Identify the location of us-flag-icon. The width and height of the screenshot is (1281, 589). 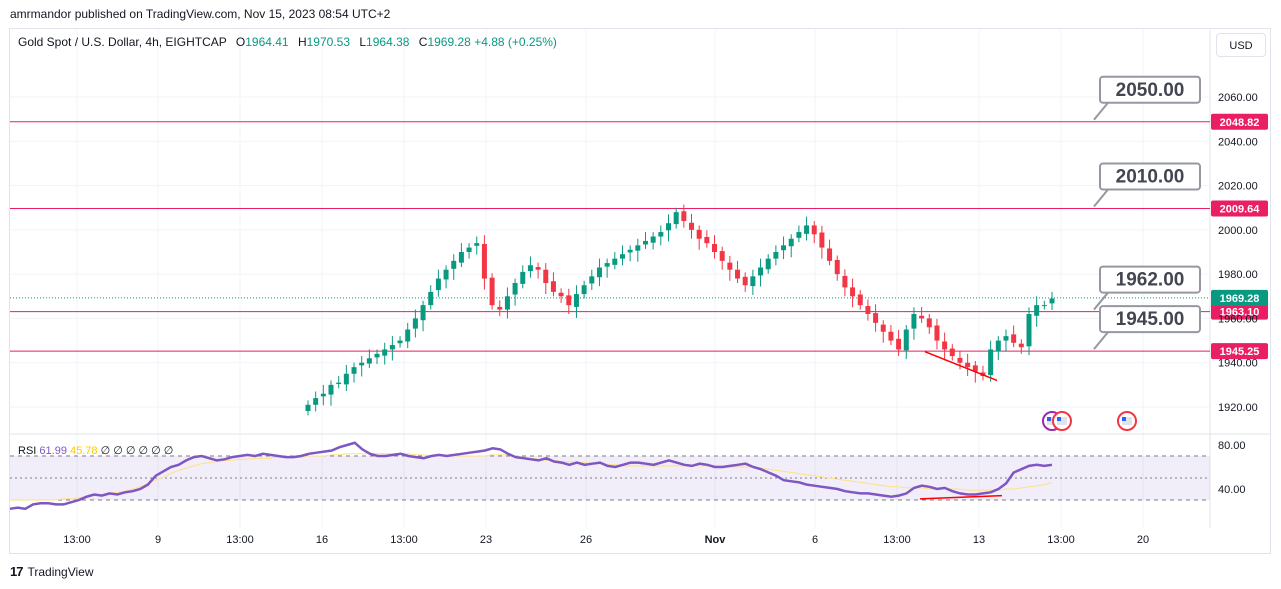
(1062, 421).